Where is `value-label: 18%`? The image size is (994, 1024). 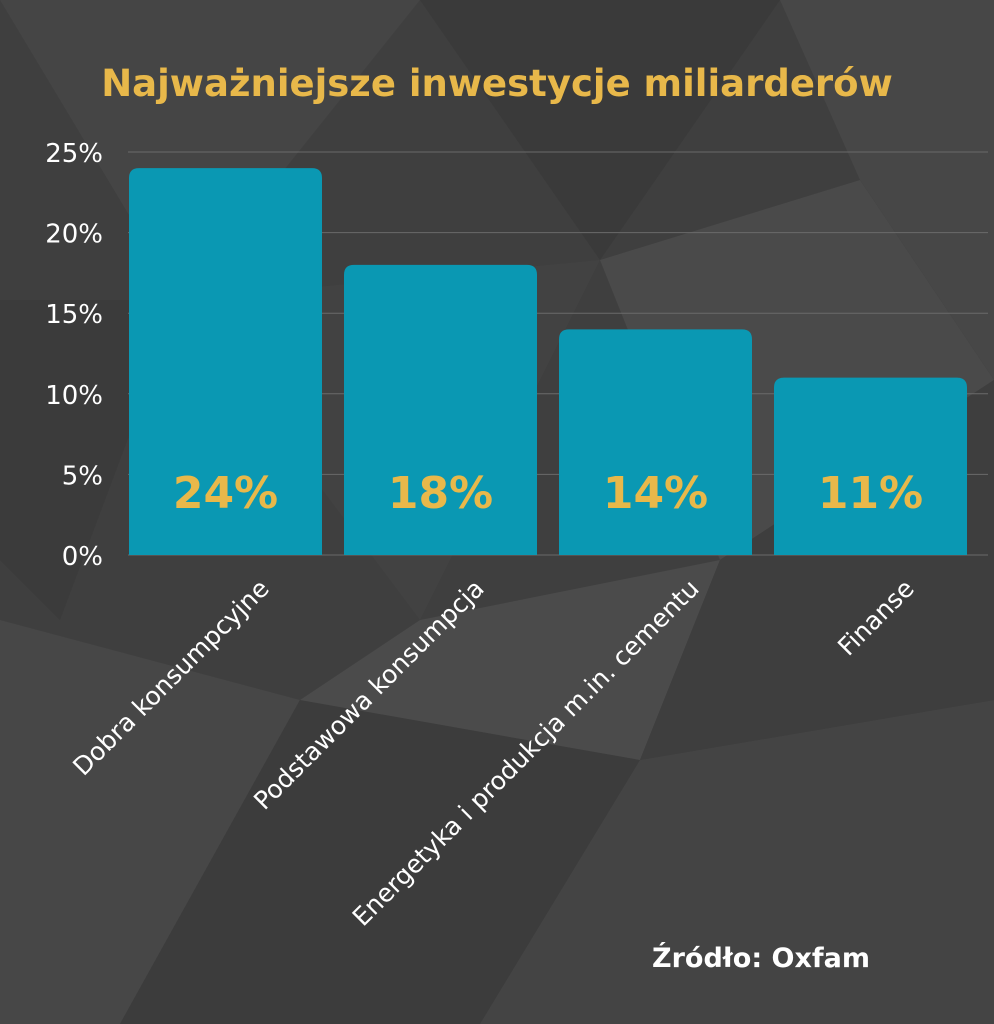
value-label: 18% is located at coordinates (440, 493).